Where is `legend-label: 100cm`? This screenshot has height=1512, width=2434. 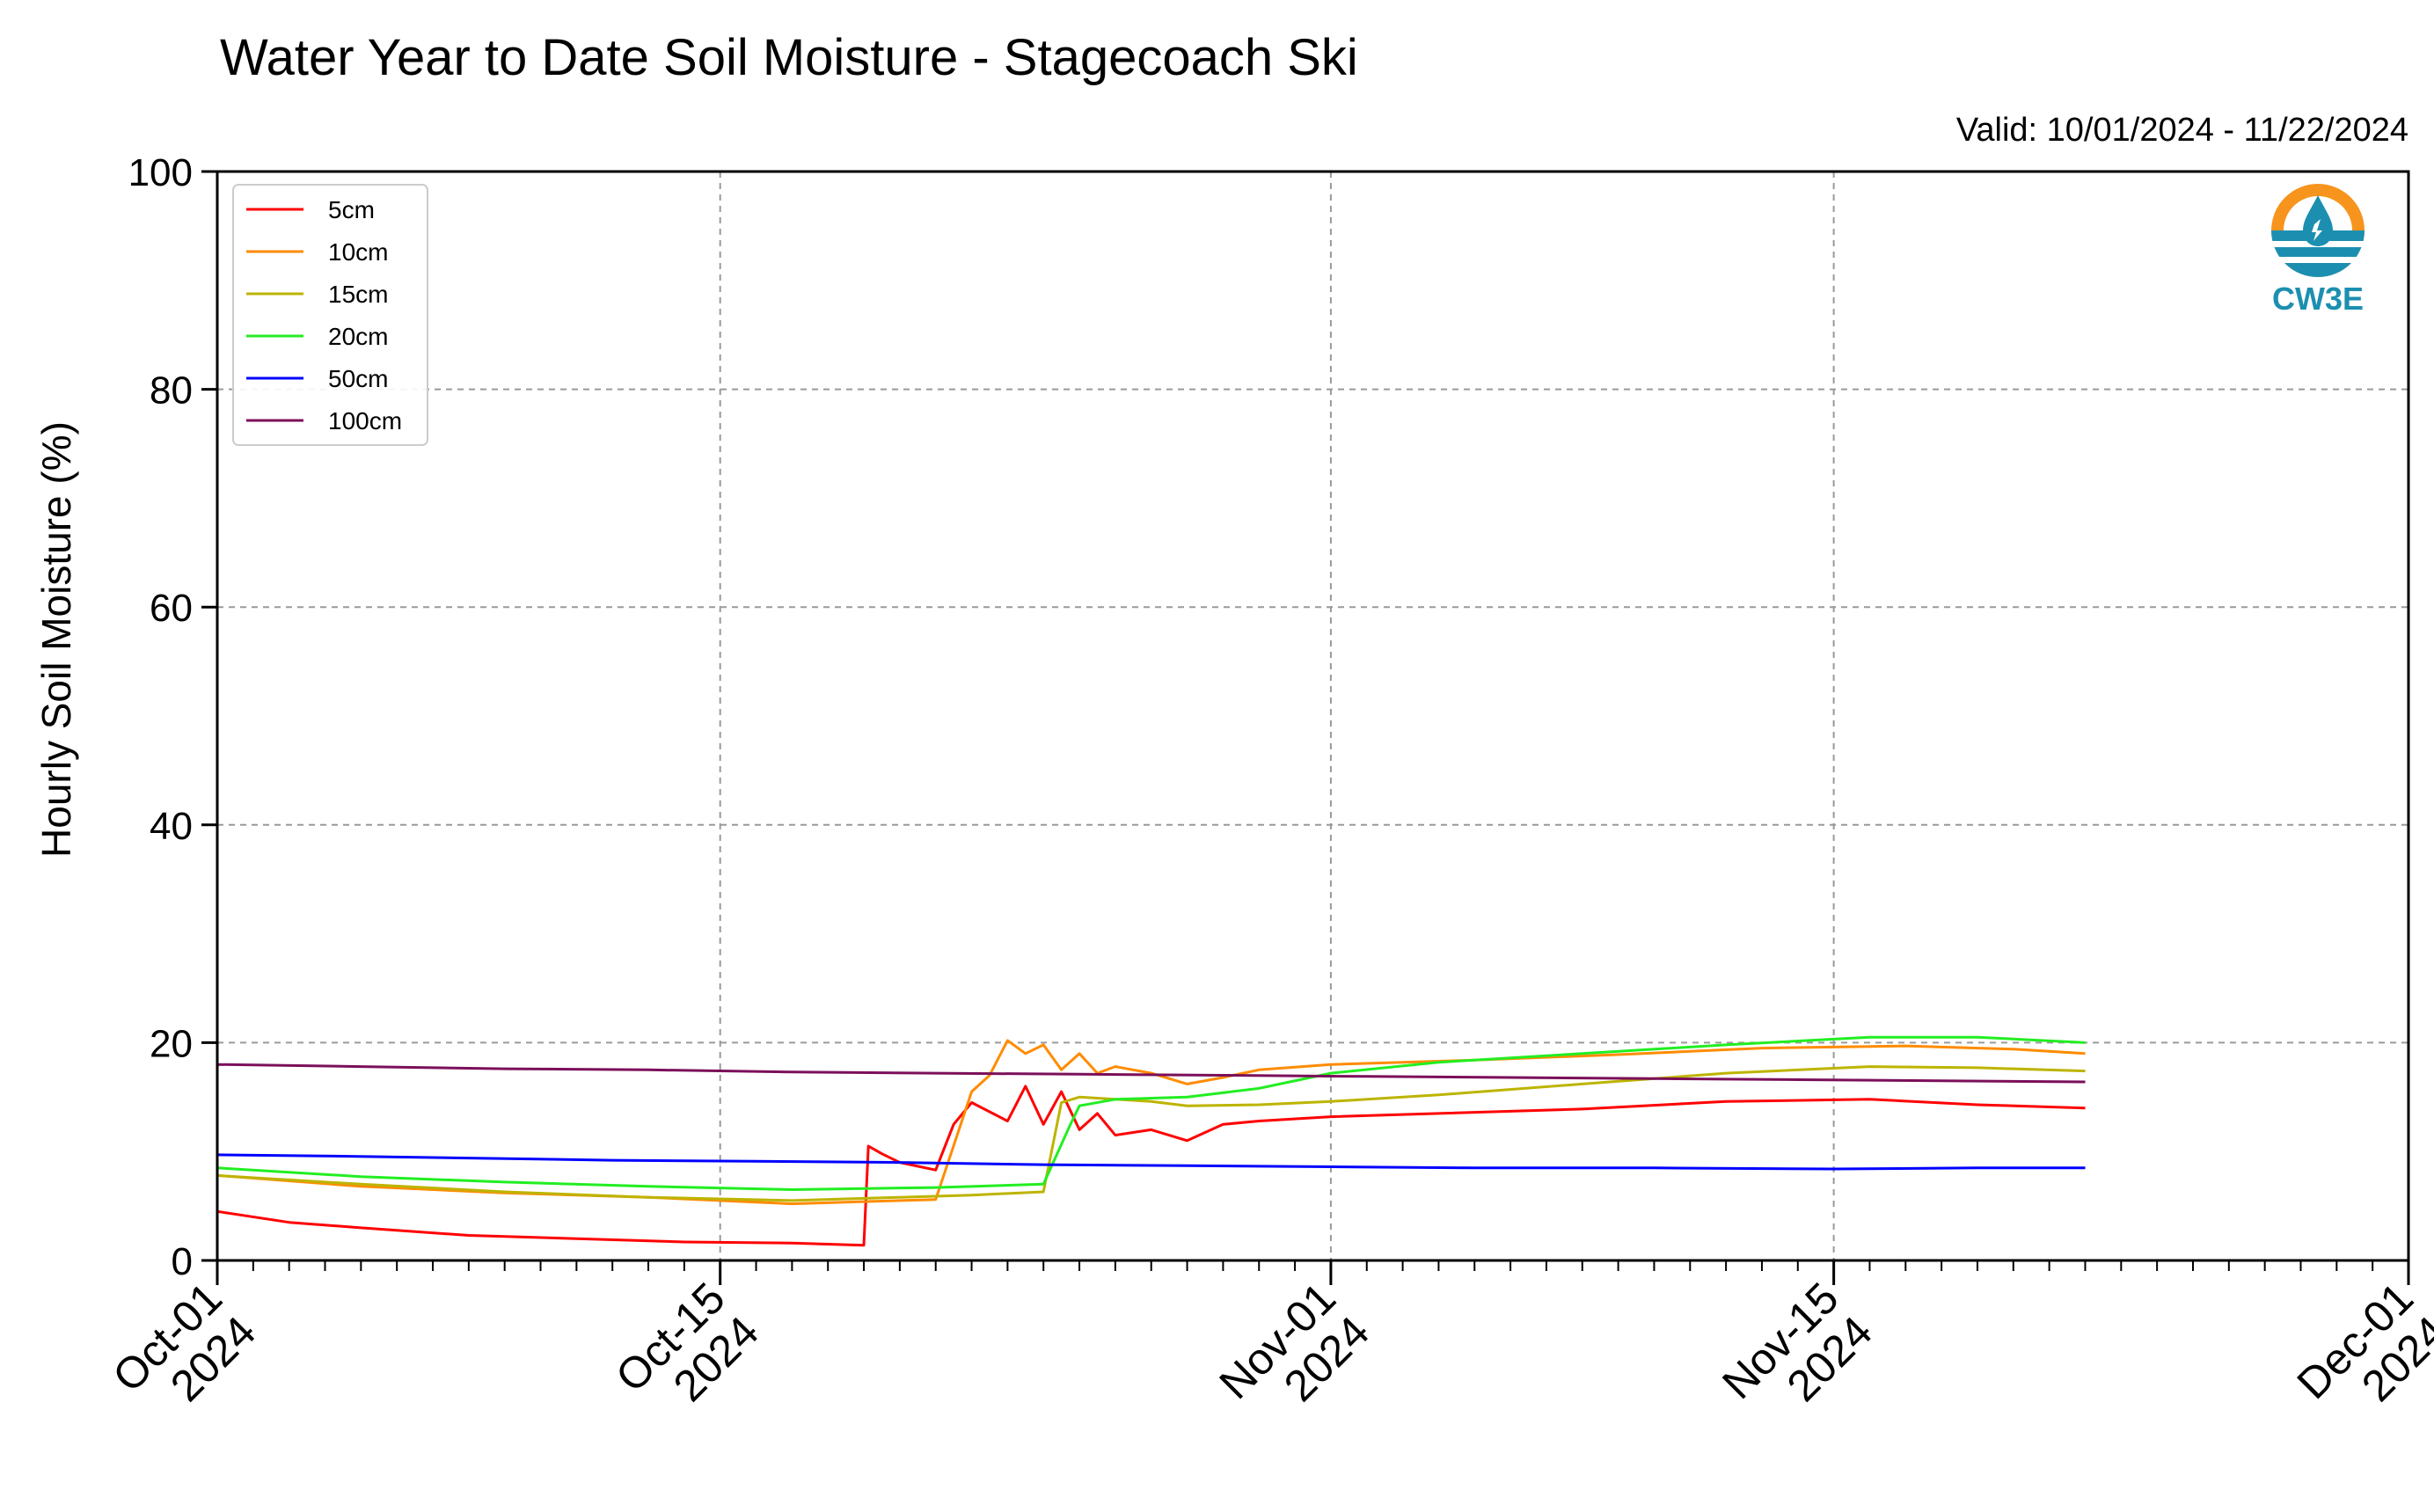 legend-label: 100cm is located at coordinates (365, 421).